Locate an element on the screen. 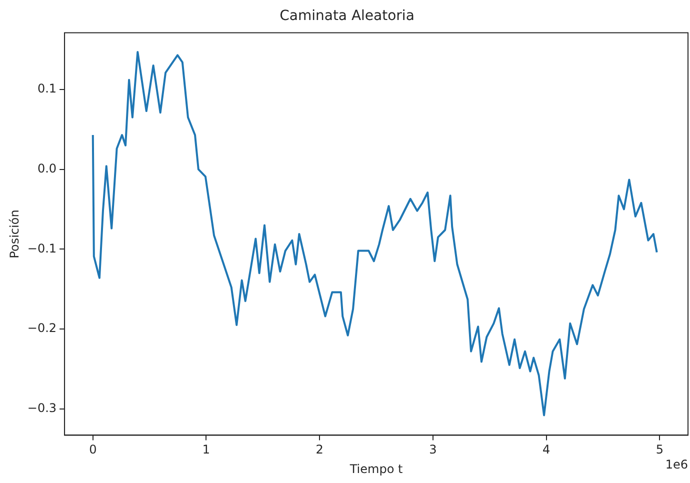 The image size is (690, 483). y-tick-label: −0.3 is located at coordinates (42, 407).